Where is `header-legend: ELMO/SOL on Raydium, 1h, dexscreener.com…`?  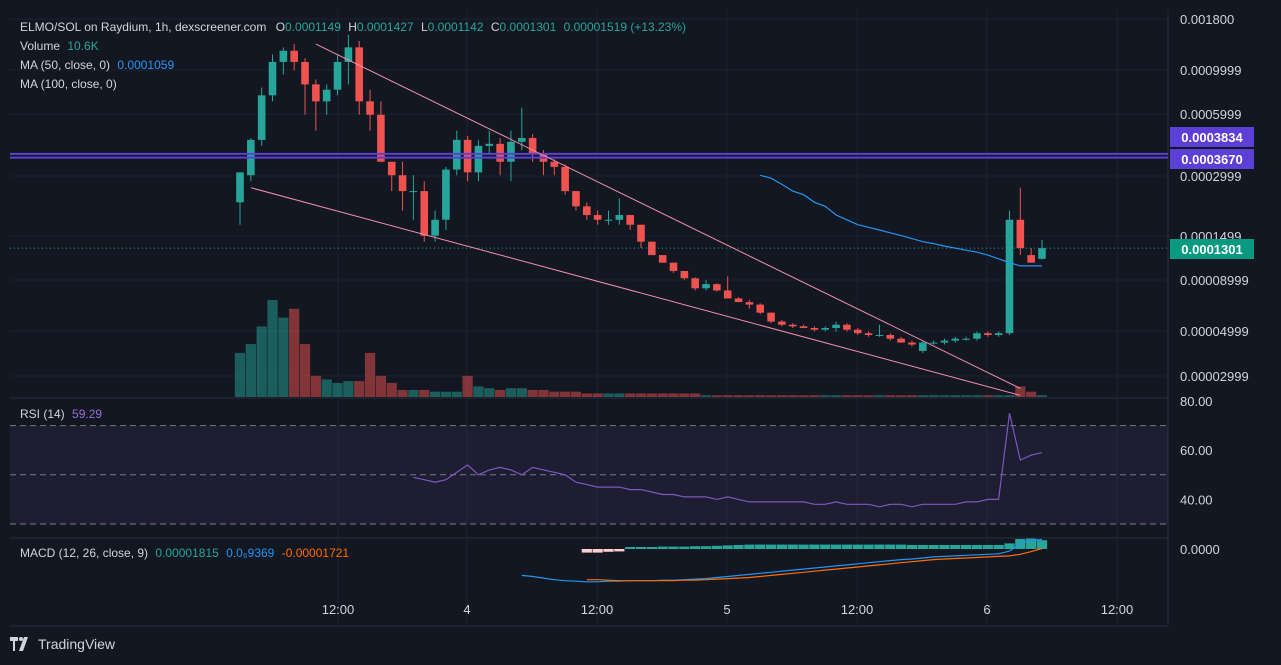
header-legend: ELMO/SOL on Raydium, 1h, dexscreener.com… is located at coordinates (353, 27).